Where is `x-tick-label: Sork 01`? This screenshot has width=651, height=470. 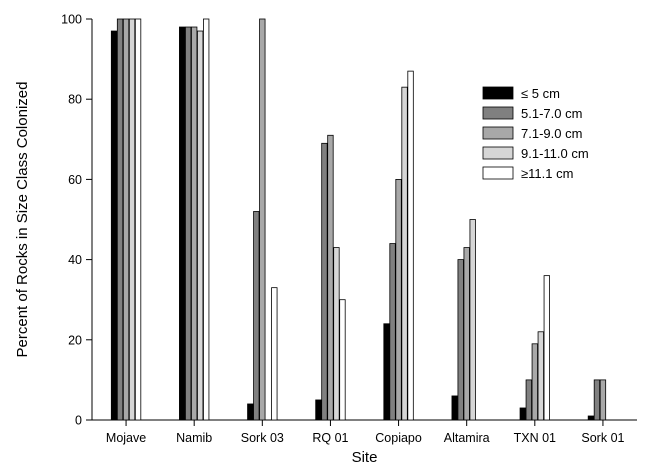 x-tick-label: Sork 01 is located at coordinates (602, 438).